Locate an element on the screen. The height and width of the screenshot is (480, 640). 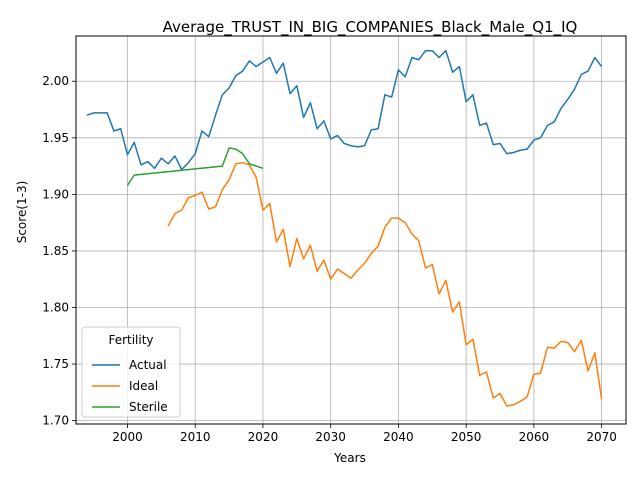
x-tick-label: 2020 is located at coordinates (263, 437).